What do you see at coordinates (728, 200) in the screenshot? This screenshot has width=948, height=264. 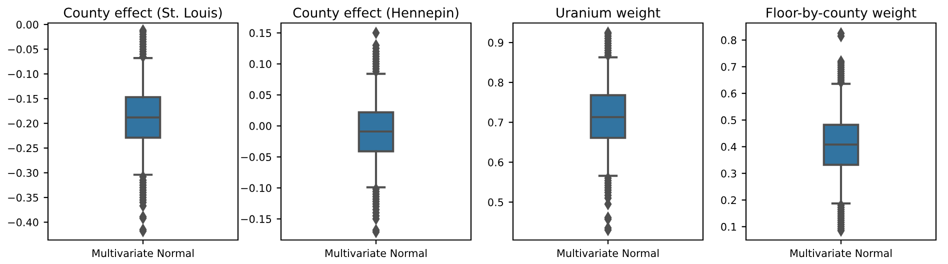 I see `y-tick-label: 0.2` at bounding box center [728, 200].